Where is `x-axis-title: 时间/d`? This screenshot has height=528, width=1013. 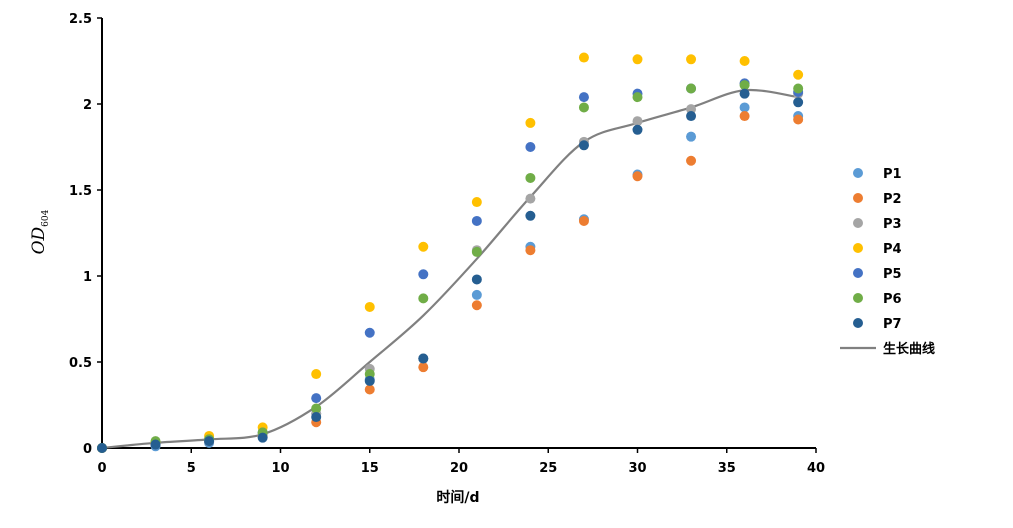 x-axis-title: 时间/d is located at coordinates (457, 497).